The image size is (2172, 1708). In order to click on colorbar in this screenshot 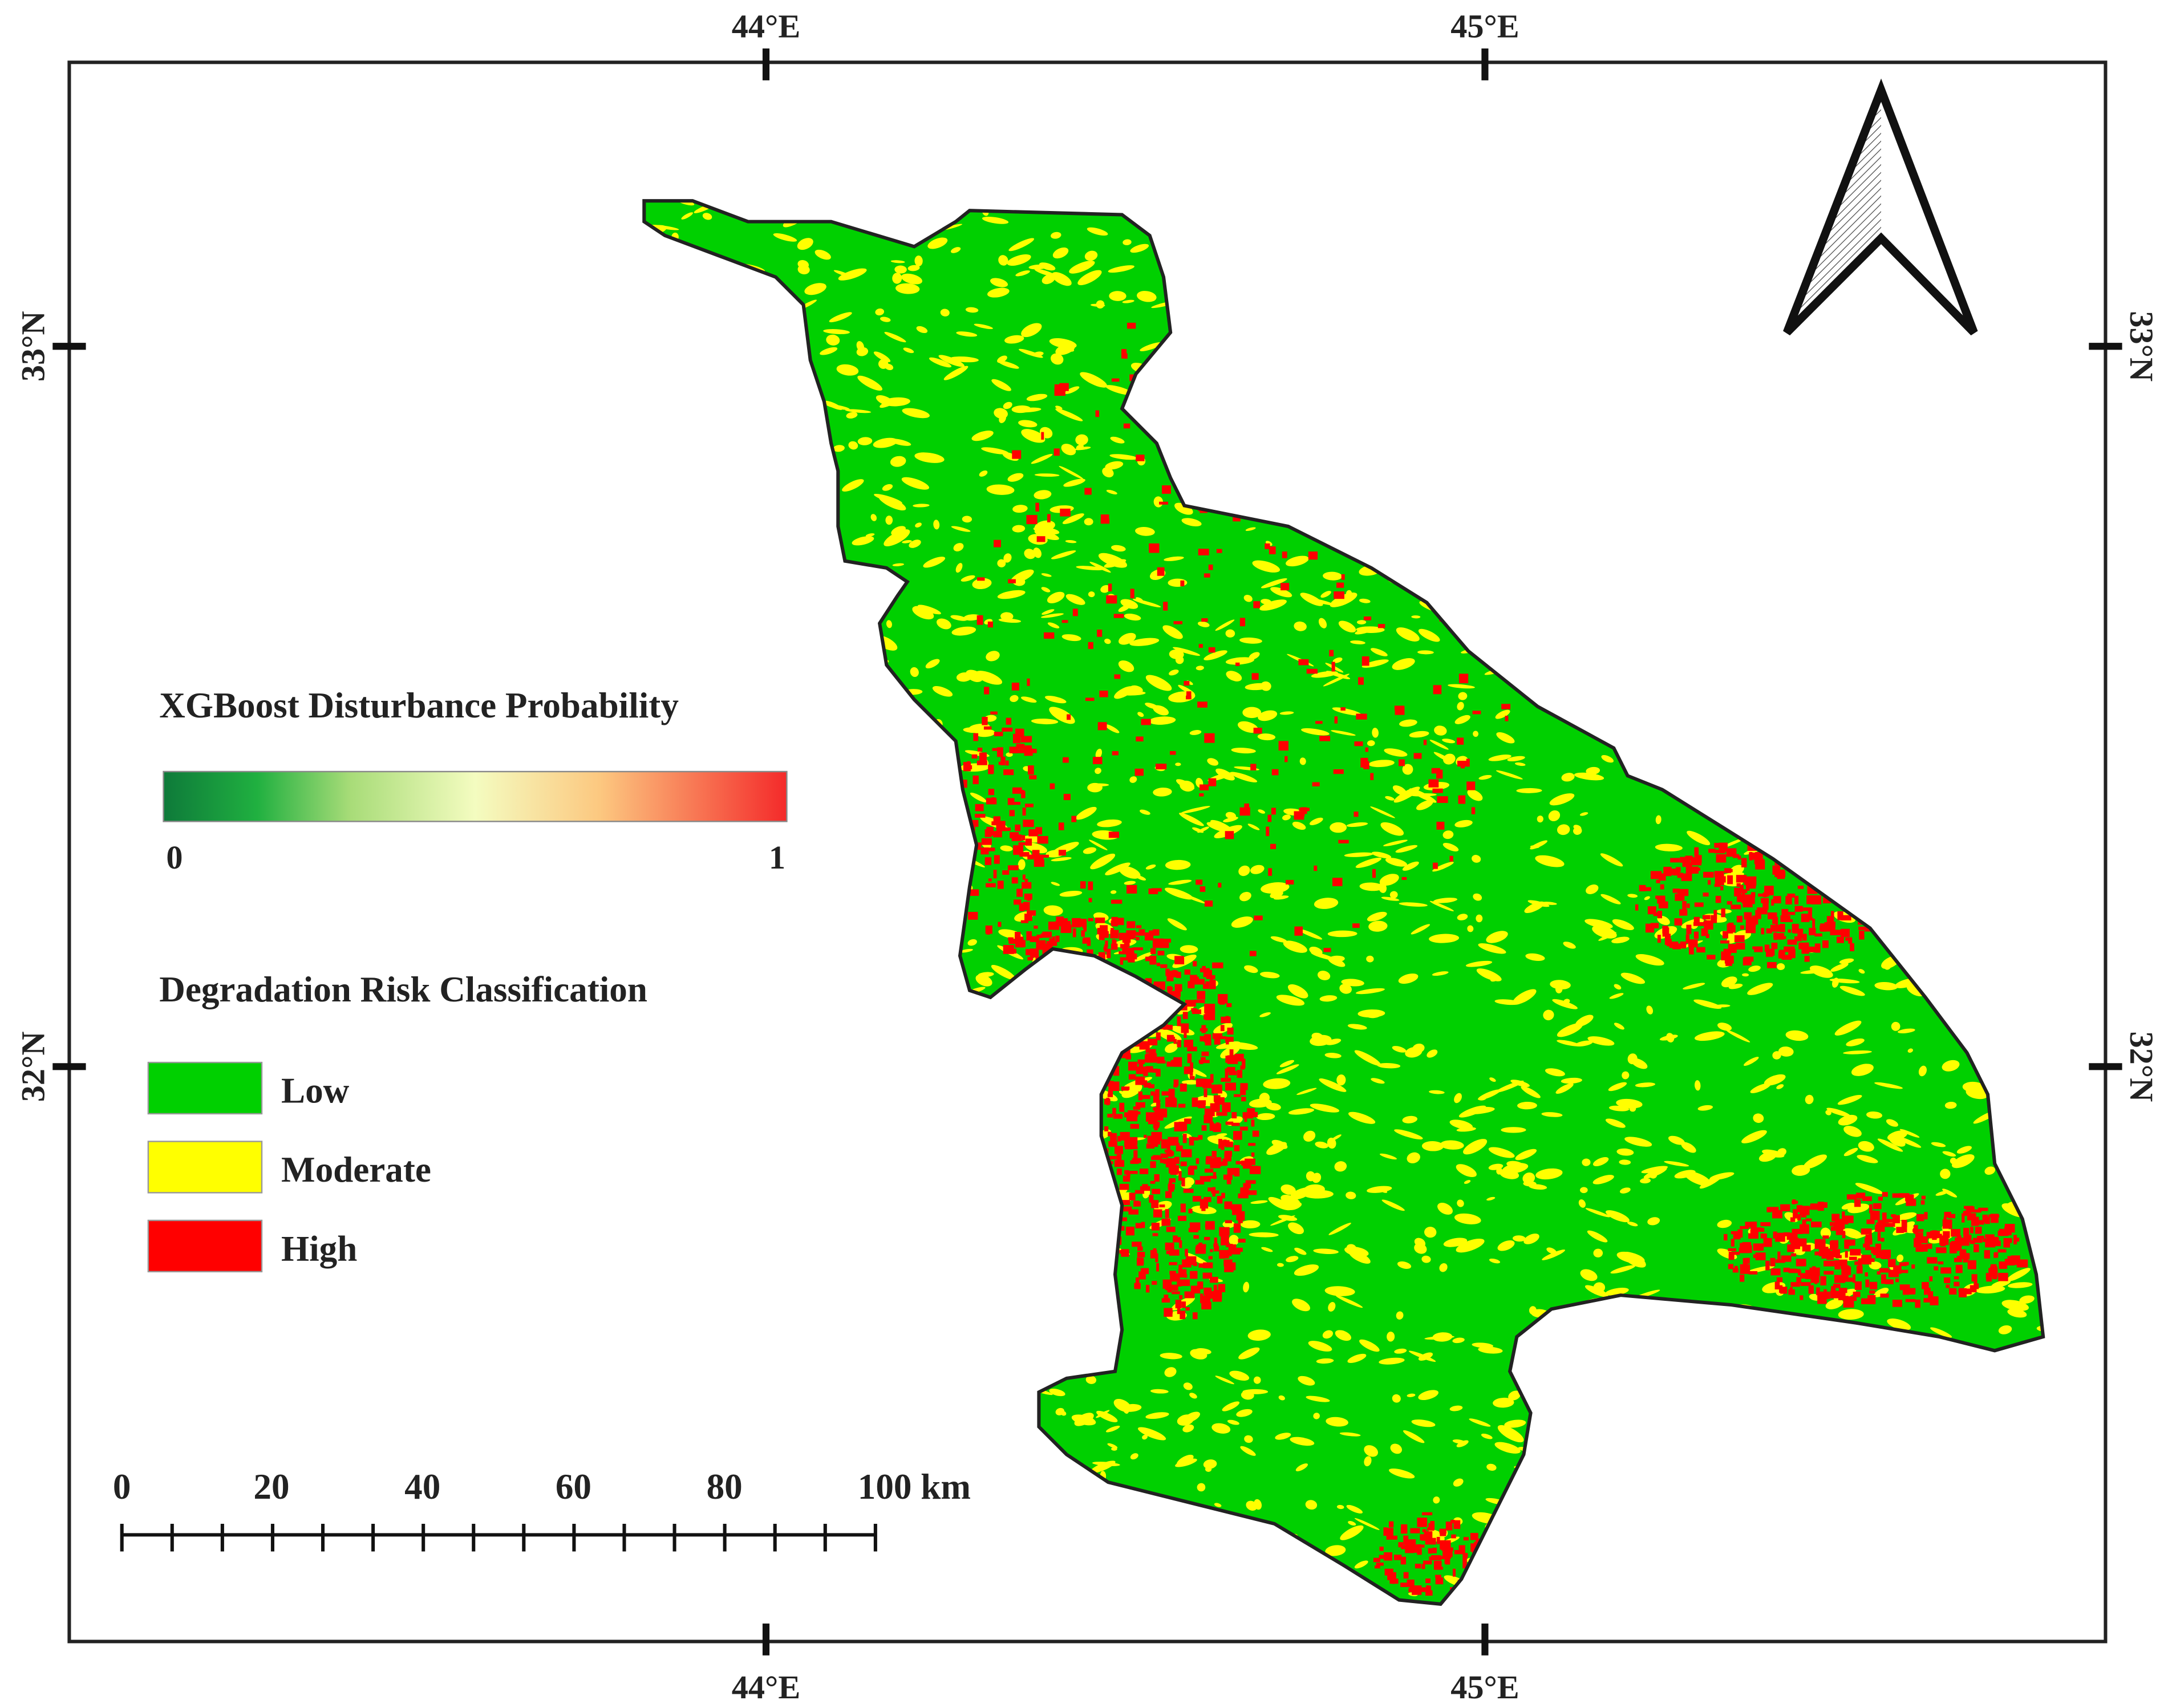, I will do `click(475, 796)`.